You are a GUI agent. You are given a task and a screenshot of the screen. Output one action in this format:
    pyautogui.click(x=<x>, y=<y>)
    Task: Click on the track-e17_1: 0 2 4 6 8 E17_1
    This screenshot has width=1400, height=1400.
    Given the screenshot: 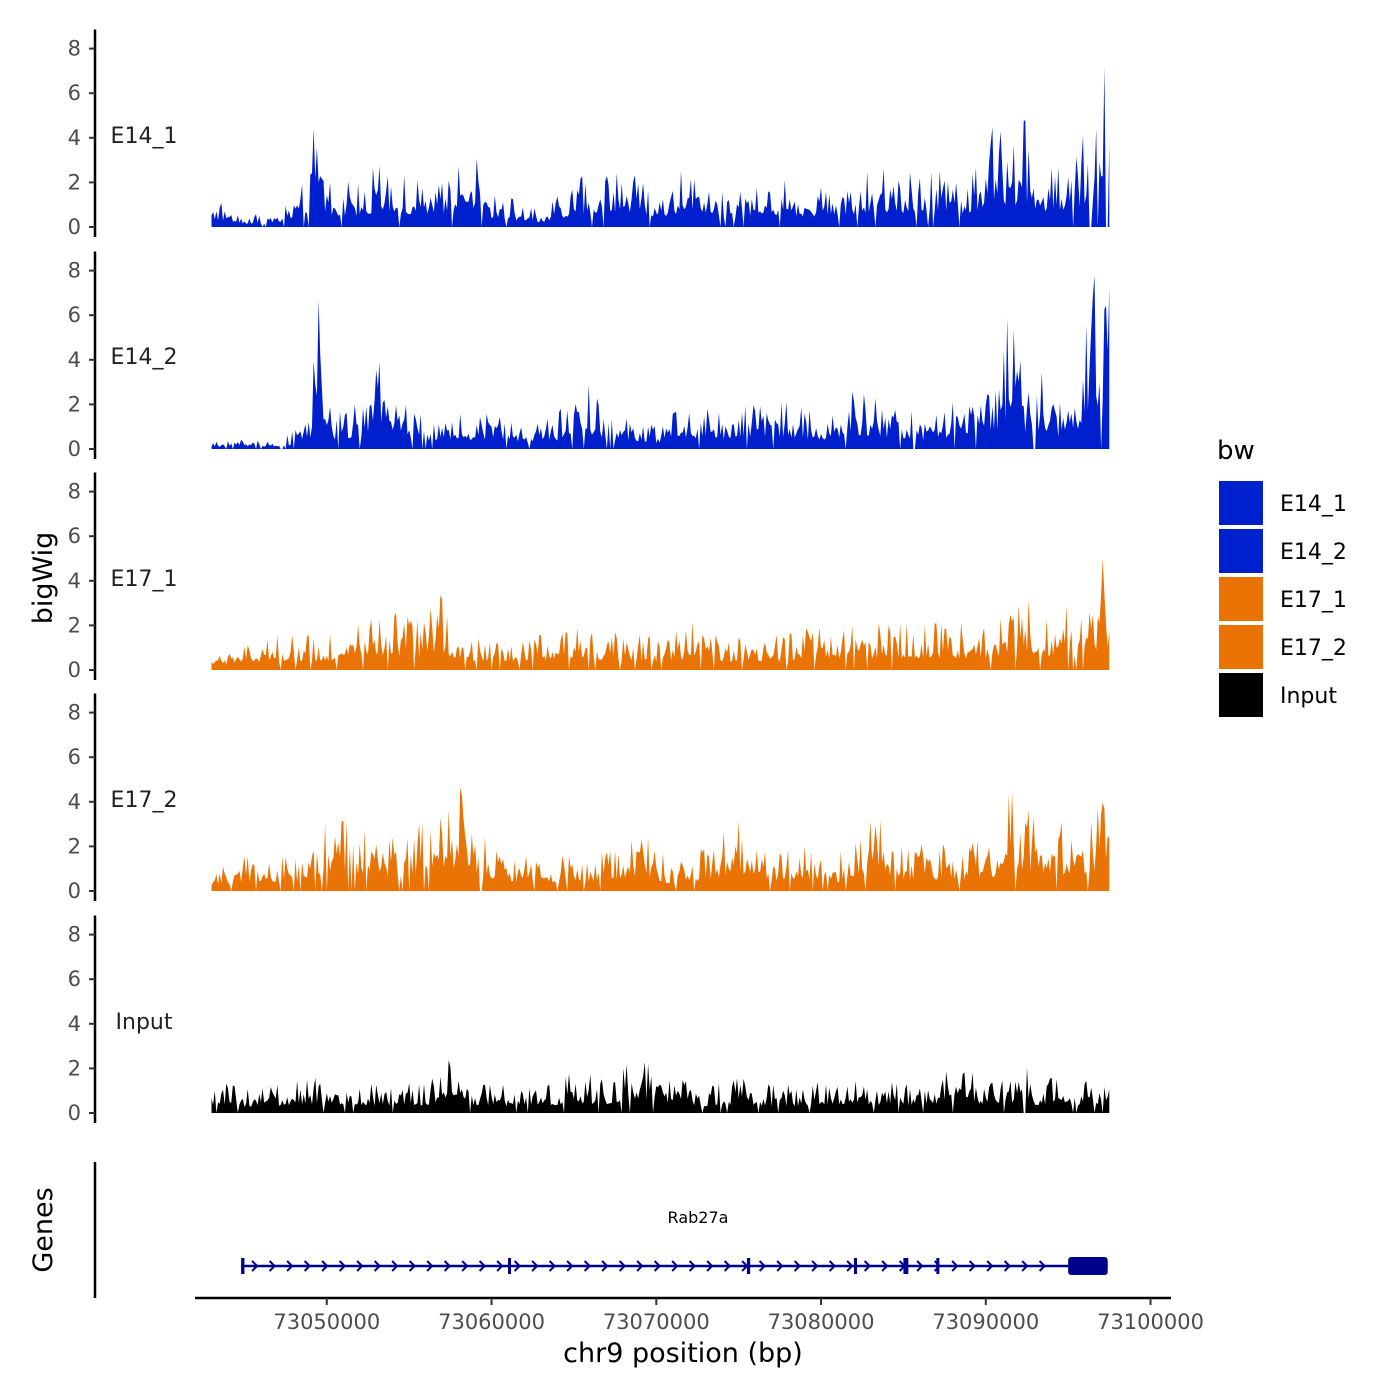 What is the action you would take?
    pyautogui.click(x=589, y=577)
    